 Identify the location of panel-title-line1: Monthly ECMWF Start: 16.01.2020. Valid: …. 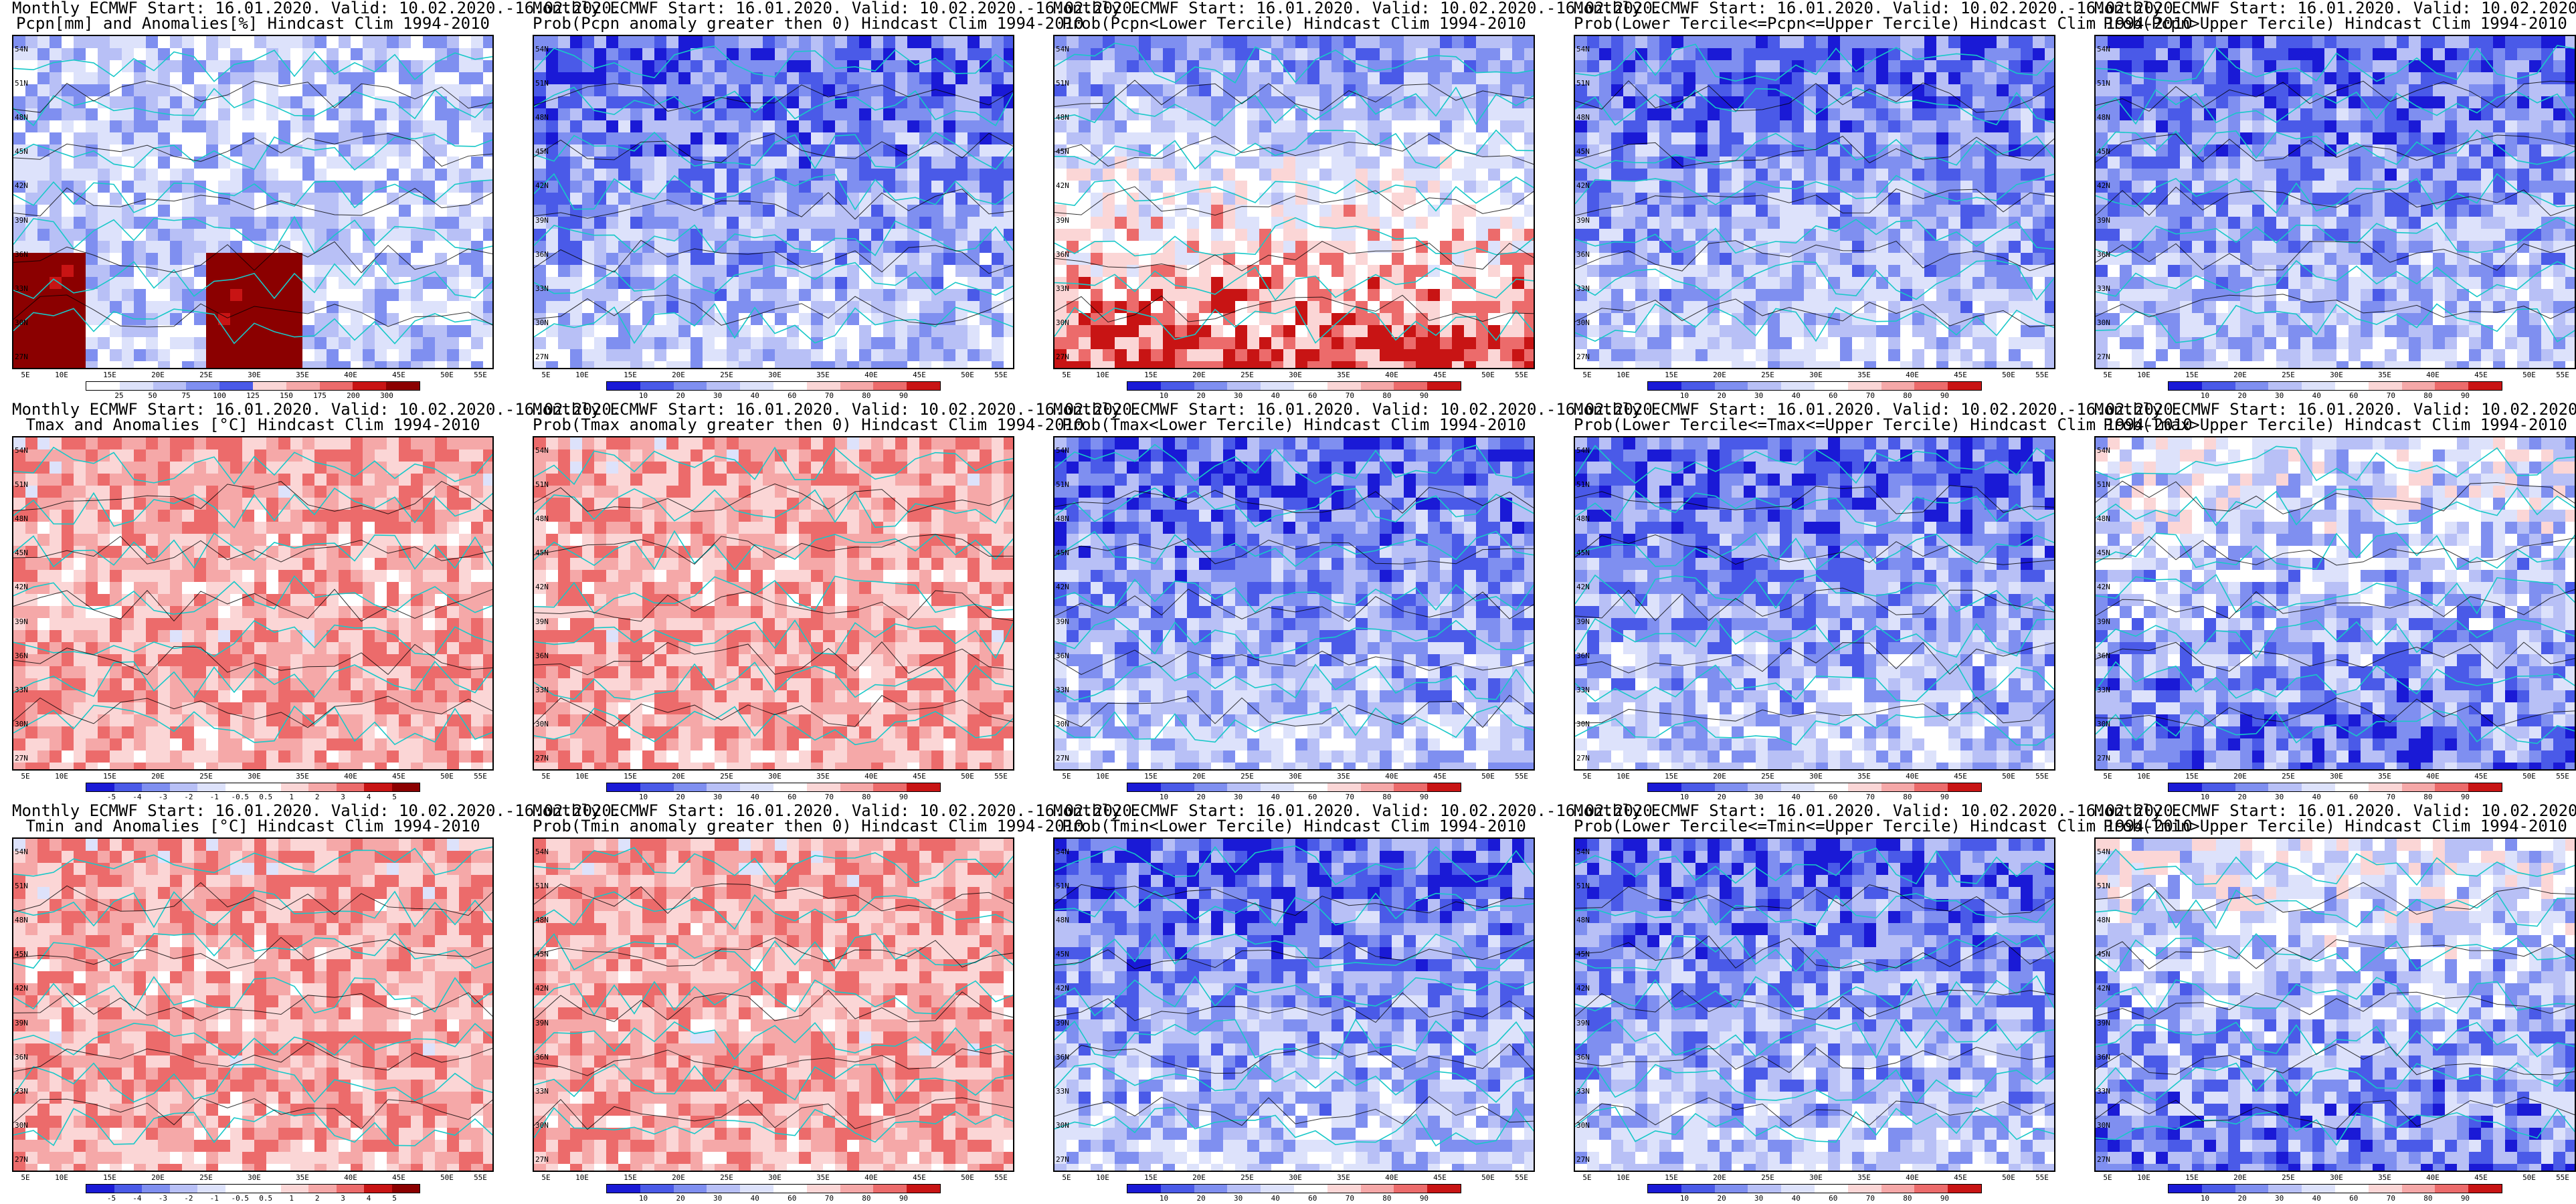
(2335, 810).